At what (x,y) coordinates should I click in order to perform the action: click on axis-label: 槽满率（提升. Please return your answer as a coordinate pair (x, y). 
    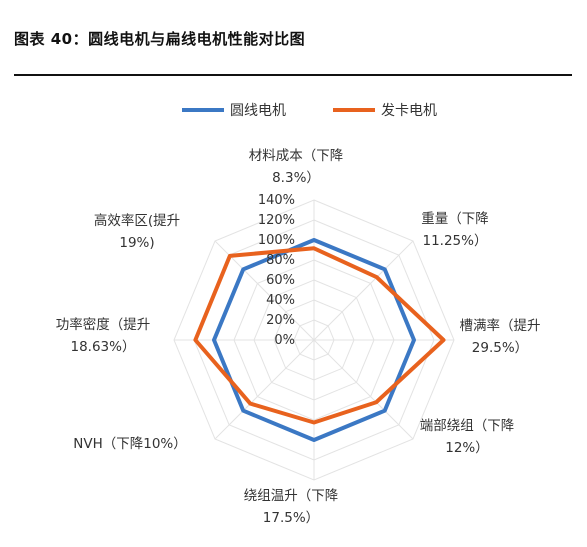
    Looking at the image, I should click on (500, 325).